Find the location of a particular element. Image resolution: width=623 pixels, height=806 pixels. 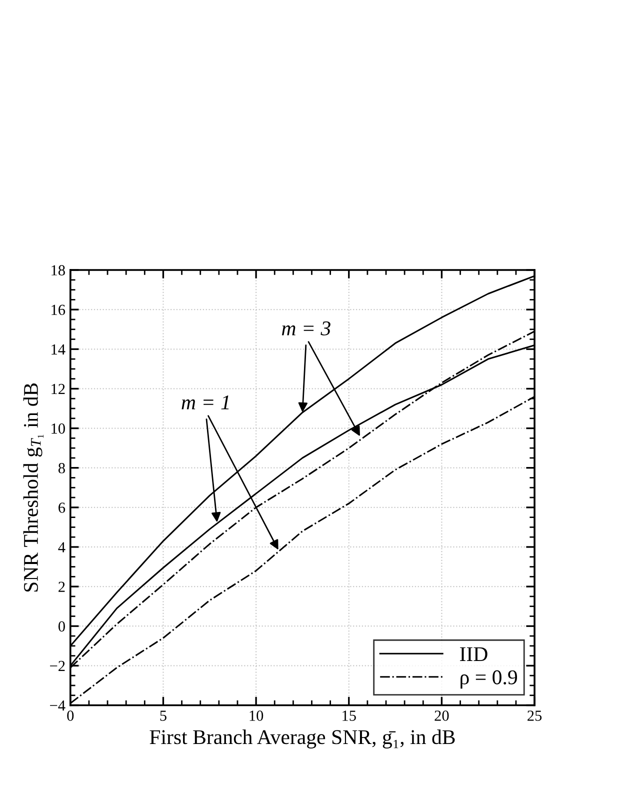

y-tick-label: 10 is located at coordinates (58, 428).